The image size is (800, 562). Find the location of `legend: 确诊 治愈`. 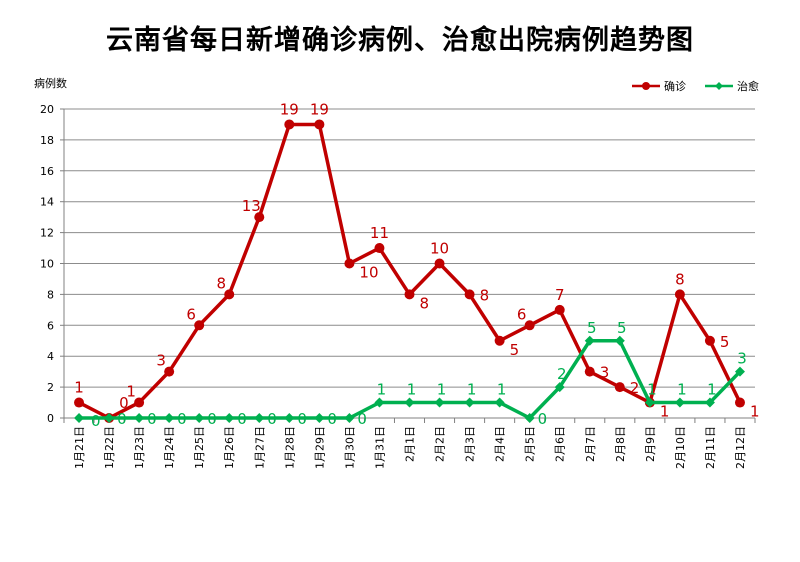

legend: 确诊 治愈 is located at coordinates (695, 86).